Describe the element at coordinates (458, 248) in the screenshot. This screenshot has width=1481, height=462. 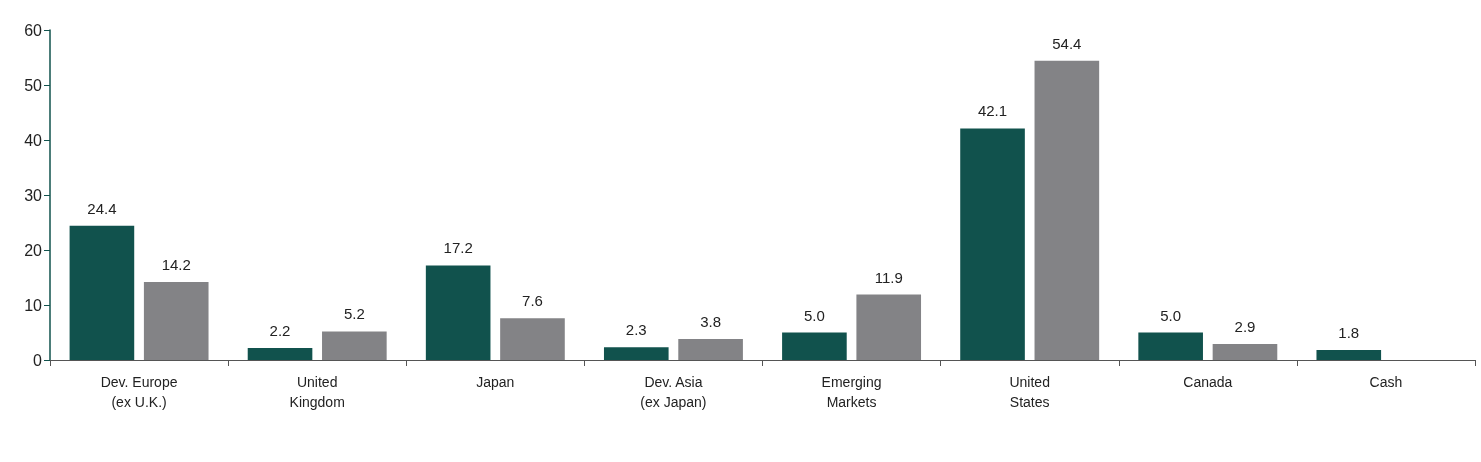
I see `data-label: 17.2` at that location.